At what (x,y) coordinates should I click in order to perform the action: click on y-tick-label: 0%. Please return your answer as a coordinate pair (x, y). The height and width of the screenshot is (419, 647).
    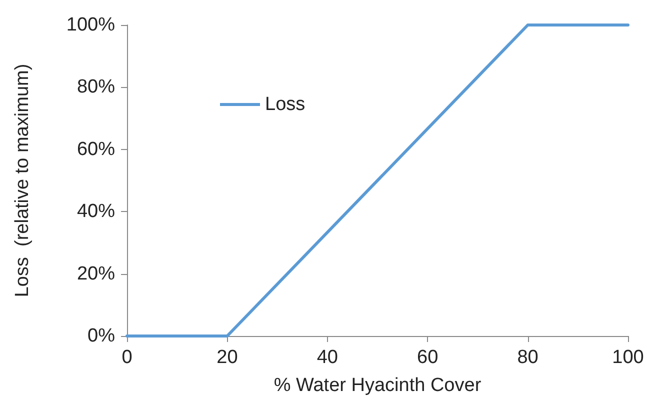
    Looking at the image, I should click on (102, 336).